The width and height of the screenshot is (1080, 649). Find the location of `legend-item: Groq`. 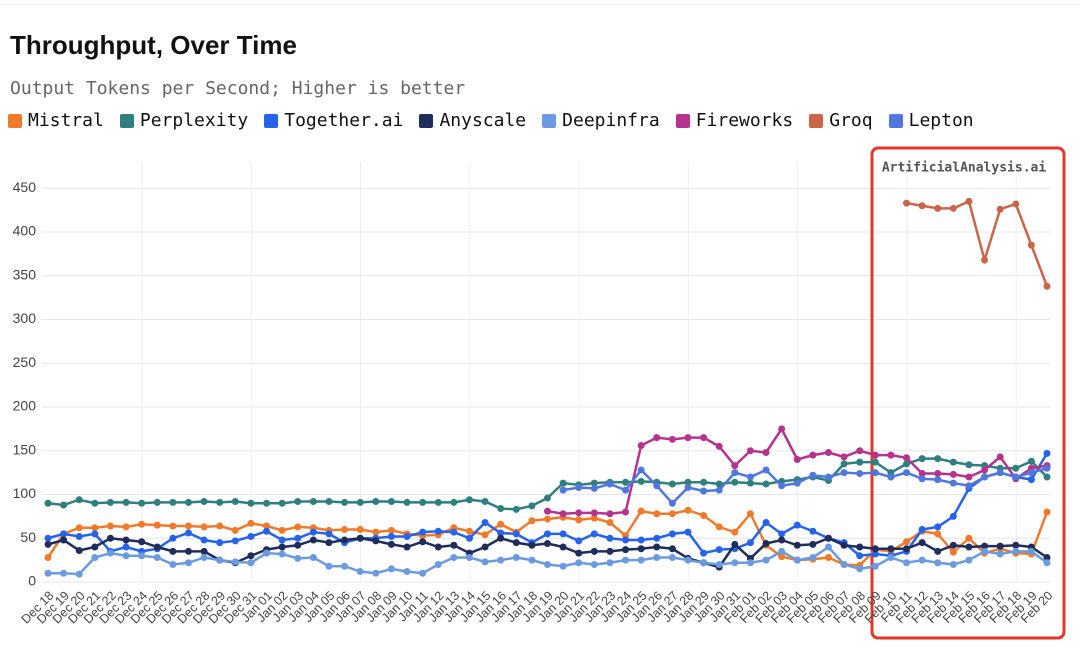

legend-item: Groq is located at coordinates (841, 120).